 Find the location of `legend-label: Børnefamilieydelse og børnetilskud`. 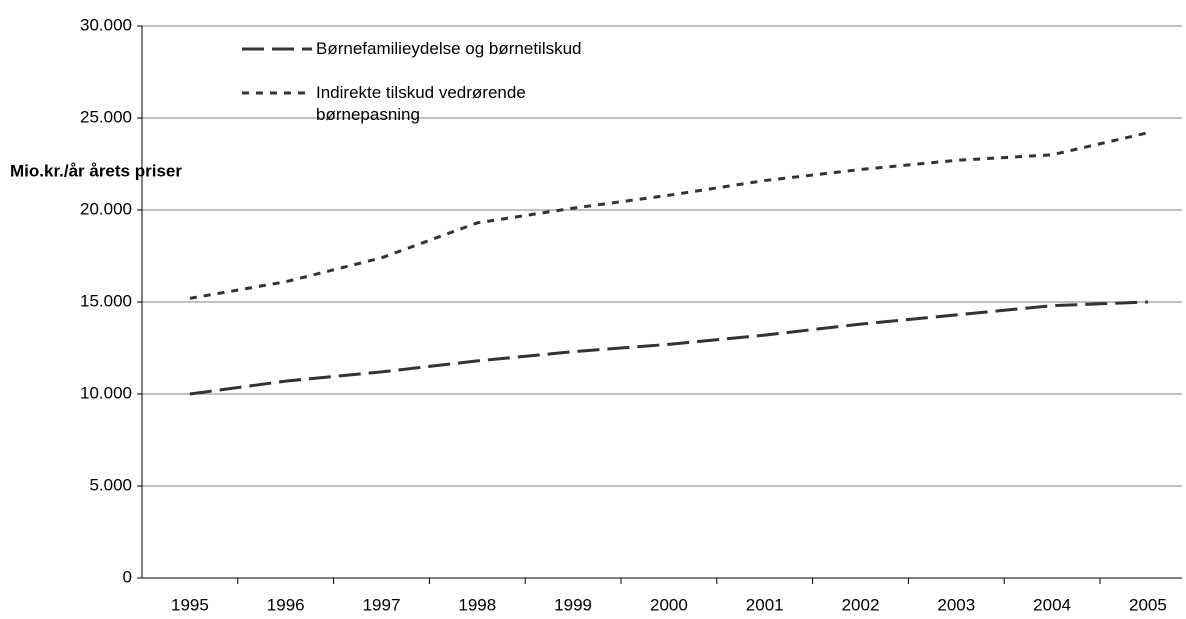

legend-label: Børnefamilieydelse og børnetilskud is located at coordinates (449, 48).